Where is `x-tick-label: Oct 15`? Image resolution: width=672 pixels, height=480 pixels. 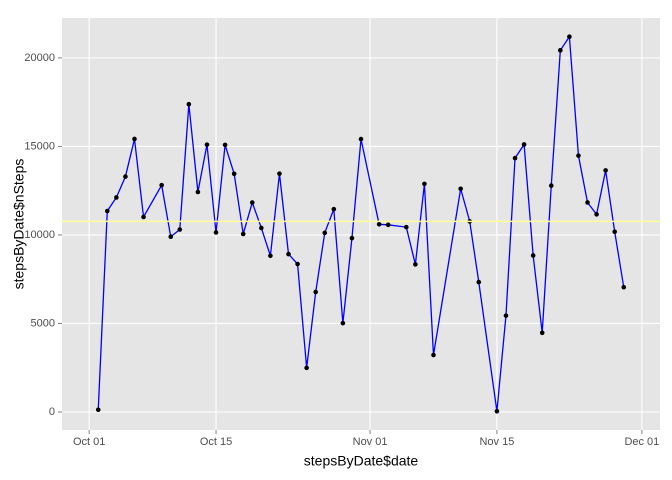 x-tick-label: Oct 15 is located at coordinates (216, 442).